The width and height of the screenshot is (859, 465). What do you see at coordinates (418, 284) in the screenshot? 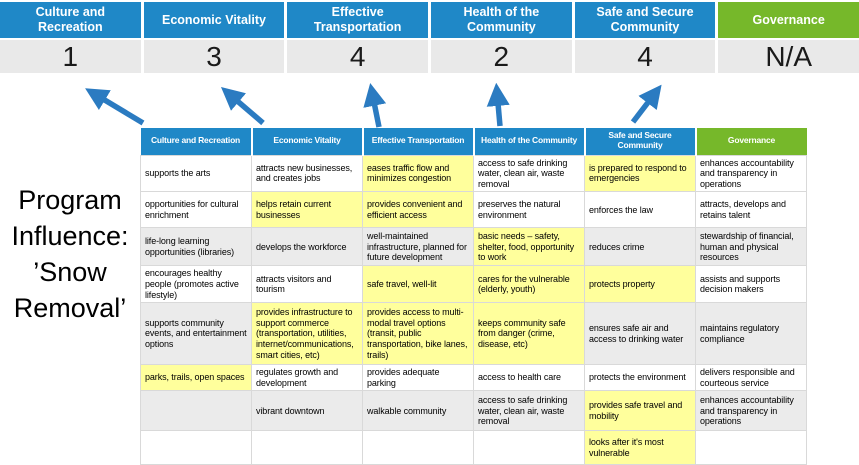
I see `matrix-cell: safe travel, well-lit` at bounding box center [418, 284].